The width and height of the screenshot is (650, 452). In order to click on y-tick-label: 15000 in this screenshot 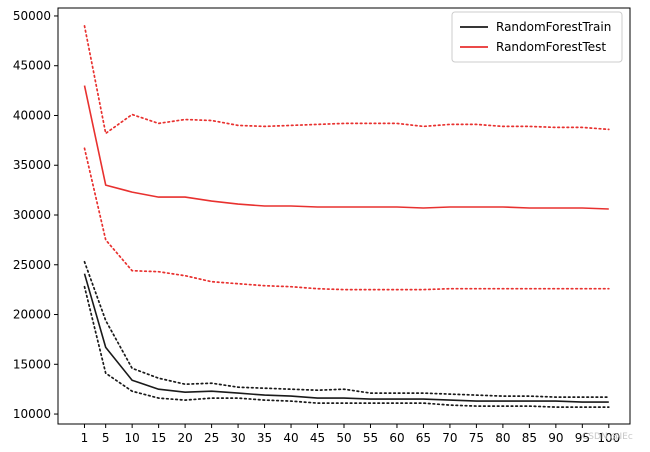, I will do `click(32, 364)`.